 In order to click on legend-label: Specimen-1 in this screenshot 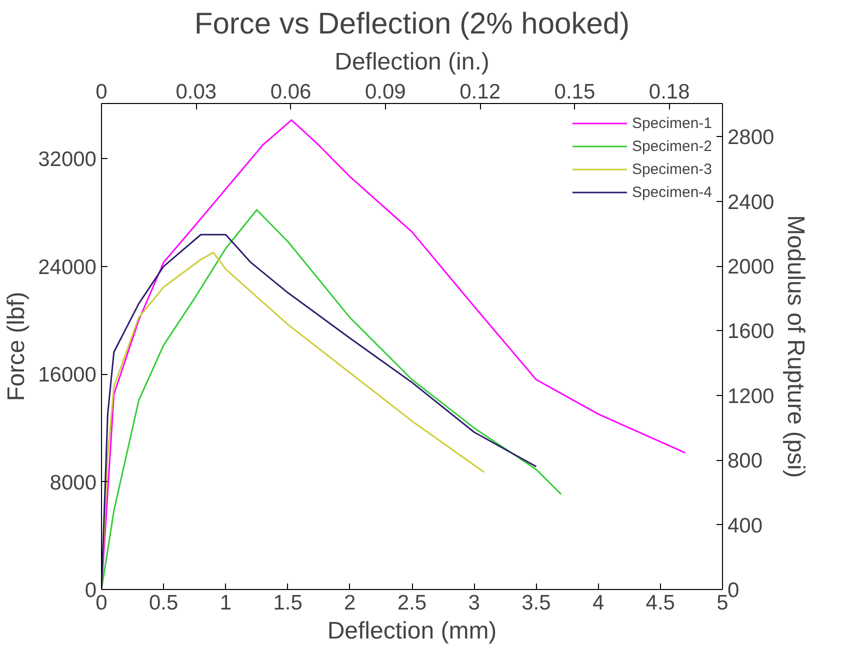, I will do `click(672, 123)`.